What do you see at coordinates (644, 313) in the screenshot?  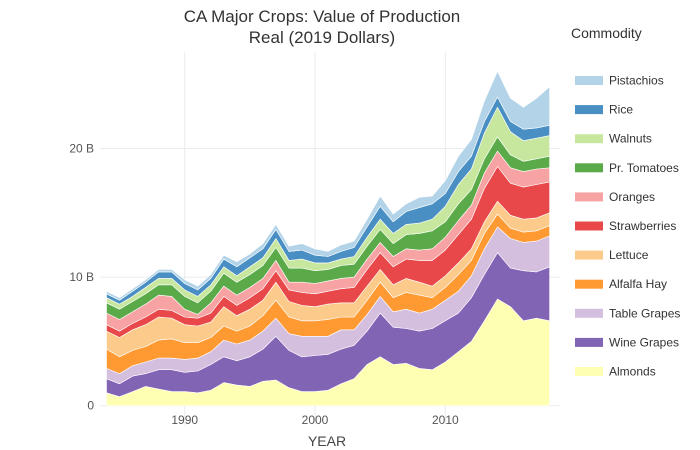 I see `legend-label-table-grapes: Table Grapes` at bounding box center [644, 313].